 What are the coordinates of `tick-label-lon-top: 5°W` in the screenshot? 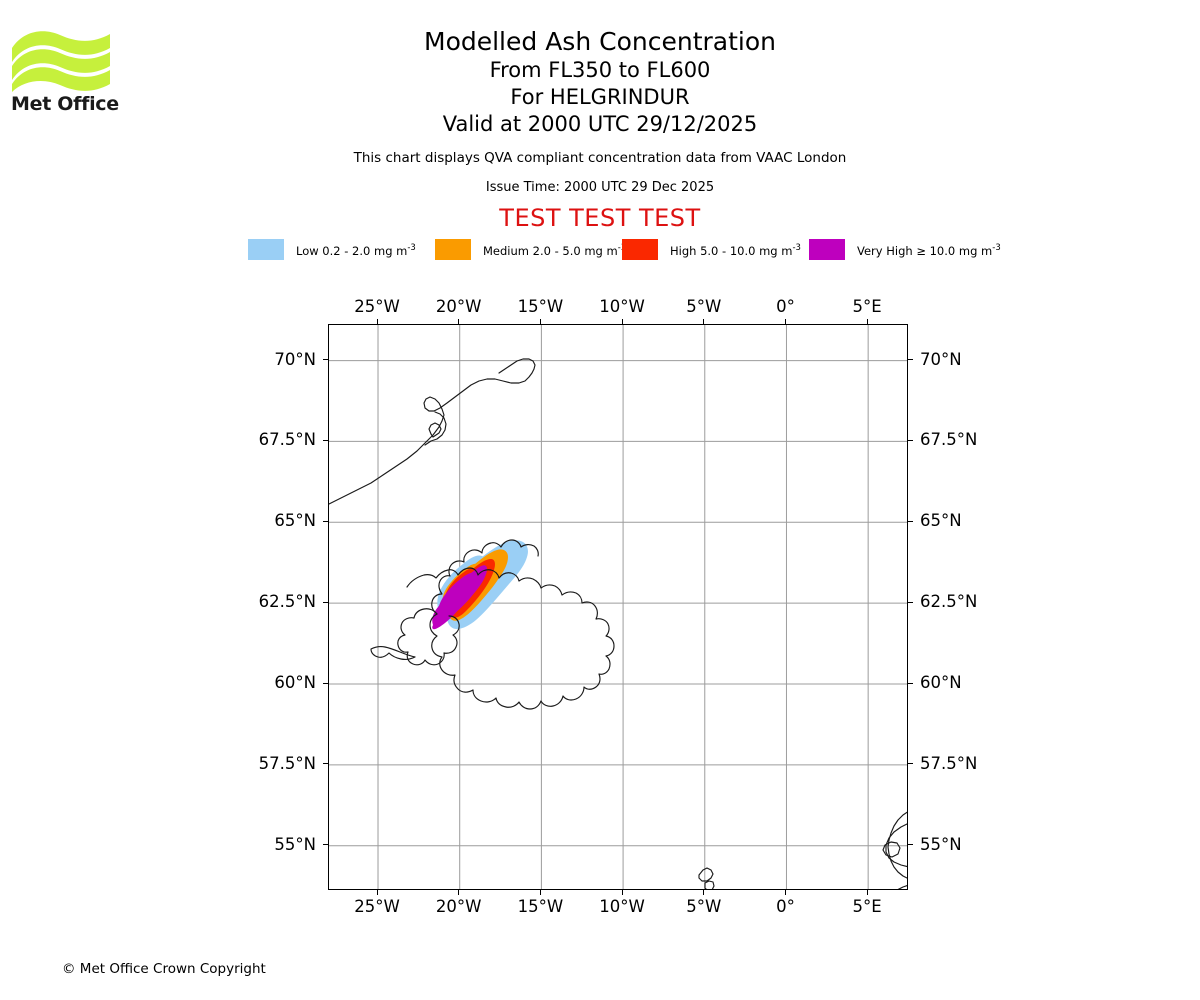 It's located at (704, 306).